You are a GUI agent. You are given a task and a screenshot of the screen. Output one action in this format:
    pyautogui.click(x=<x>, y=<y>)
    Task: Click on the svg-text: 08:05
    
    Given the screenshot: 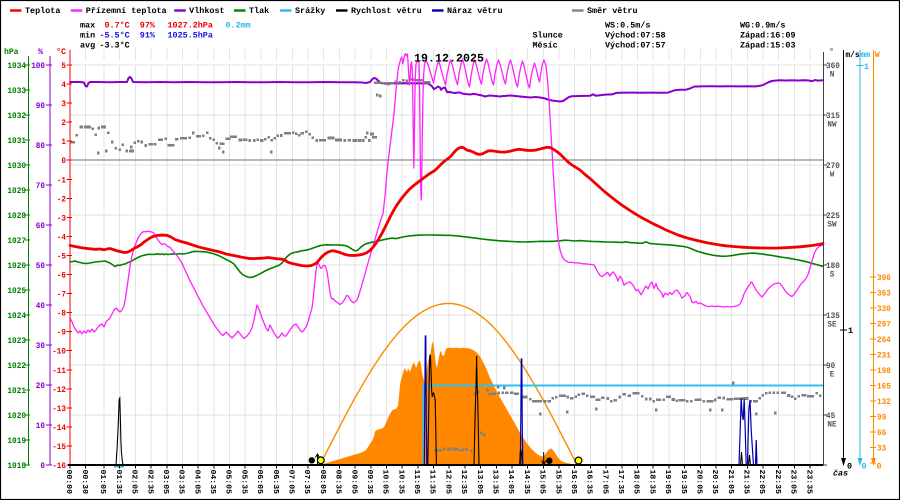 What is the action you would take?
    pyautogui.click(x=322, y=482)
    